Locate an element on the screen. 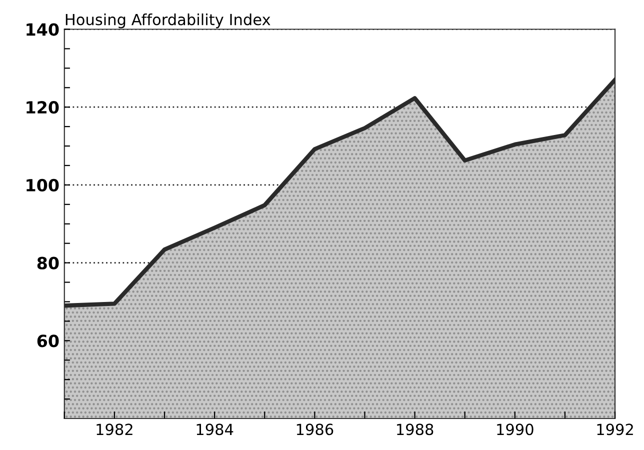  x-tick-label: 1988 is located at coordinates (415, 430).